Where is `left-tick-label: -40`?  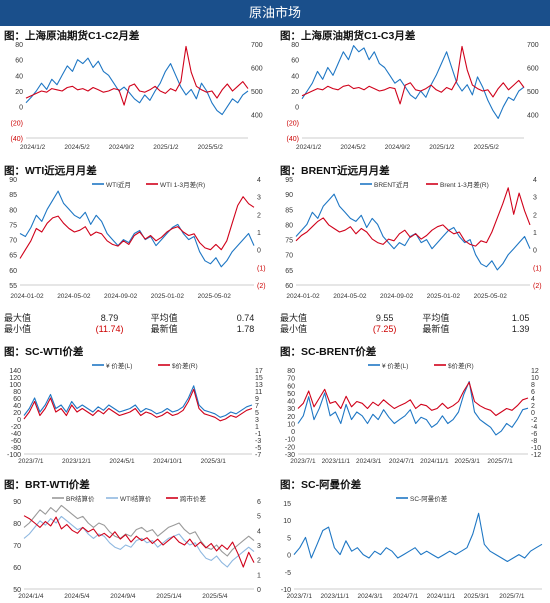 left-tick-label: -40 is located at coordinates (16, 434).